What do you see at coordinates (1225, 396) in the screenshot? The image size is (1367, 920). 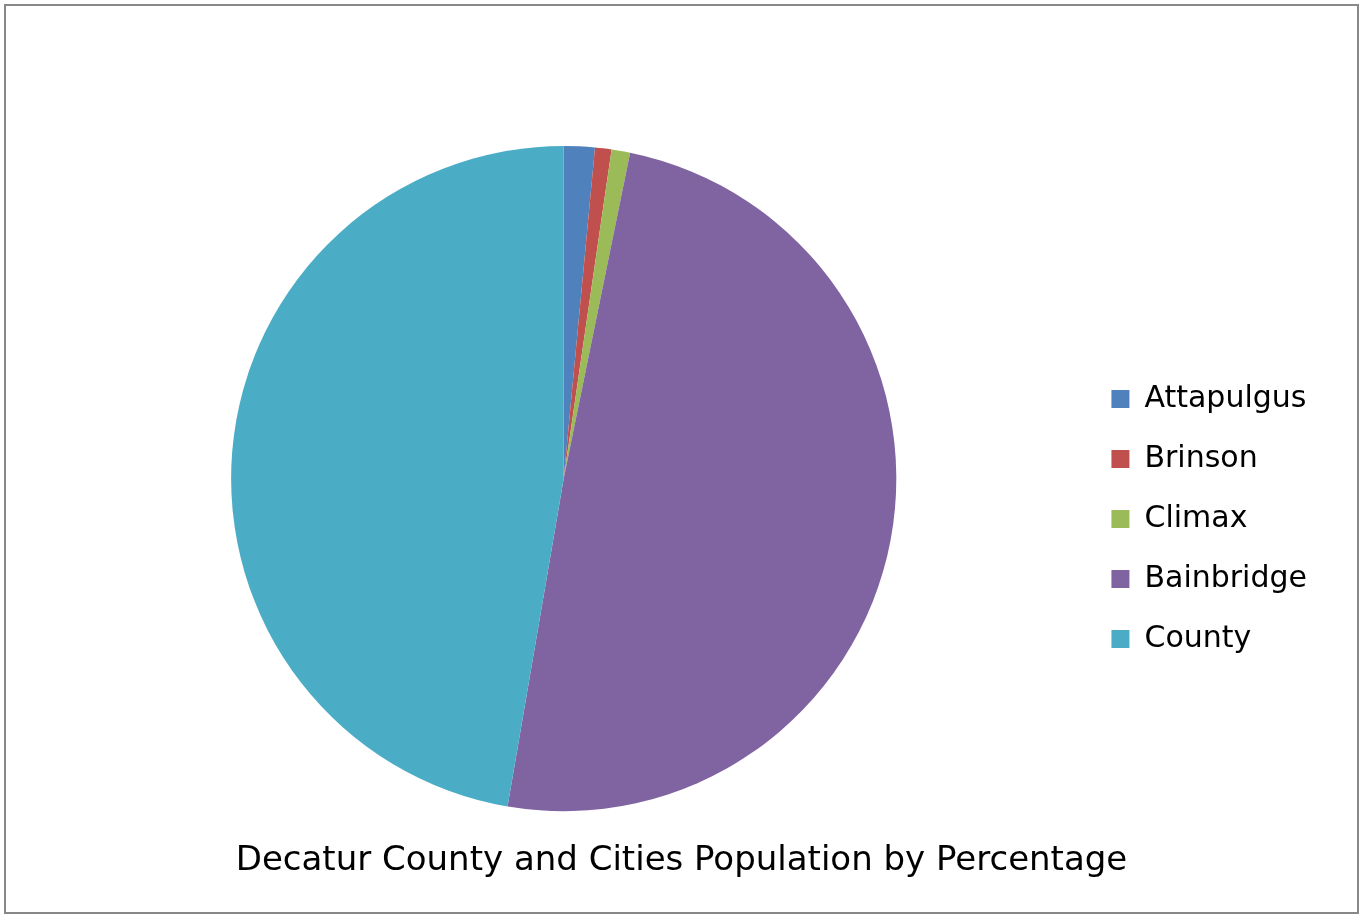 I see `legend-label: Attapulgus` at bounding box center [1225, 396].